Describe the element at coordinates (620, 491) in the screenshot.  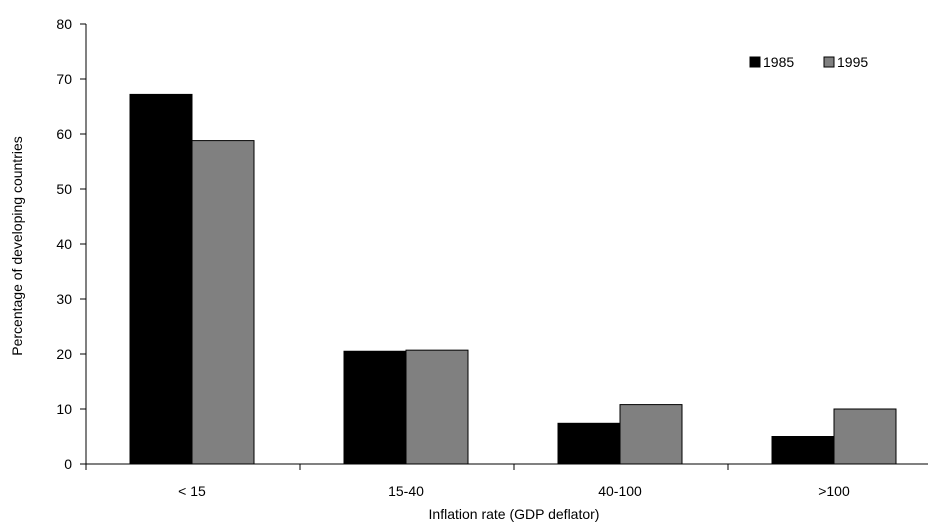
I see `x-tick-label: 40-100` at that location.